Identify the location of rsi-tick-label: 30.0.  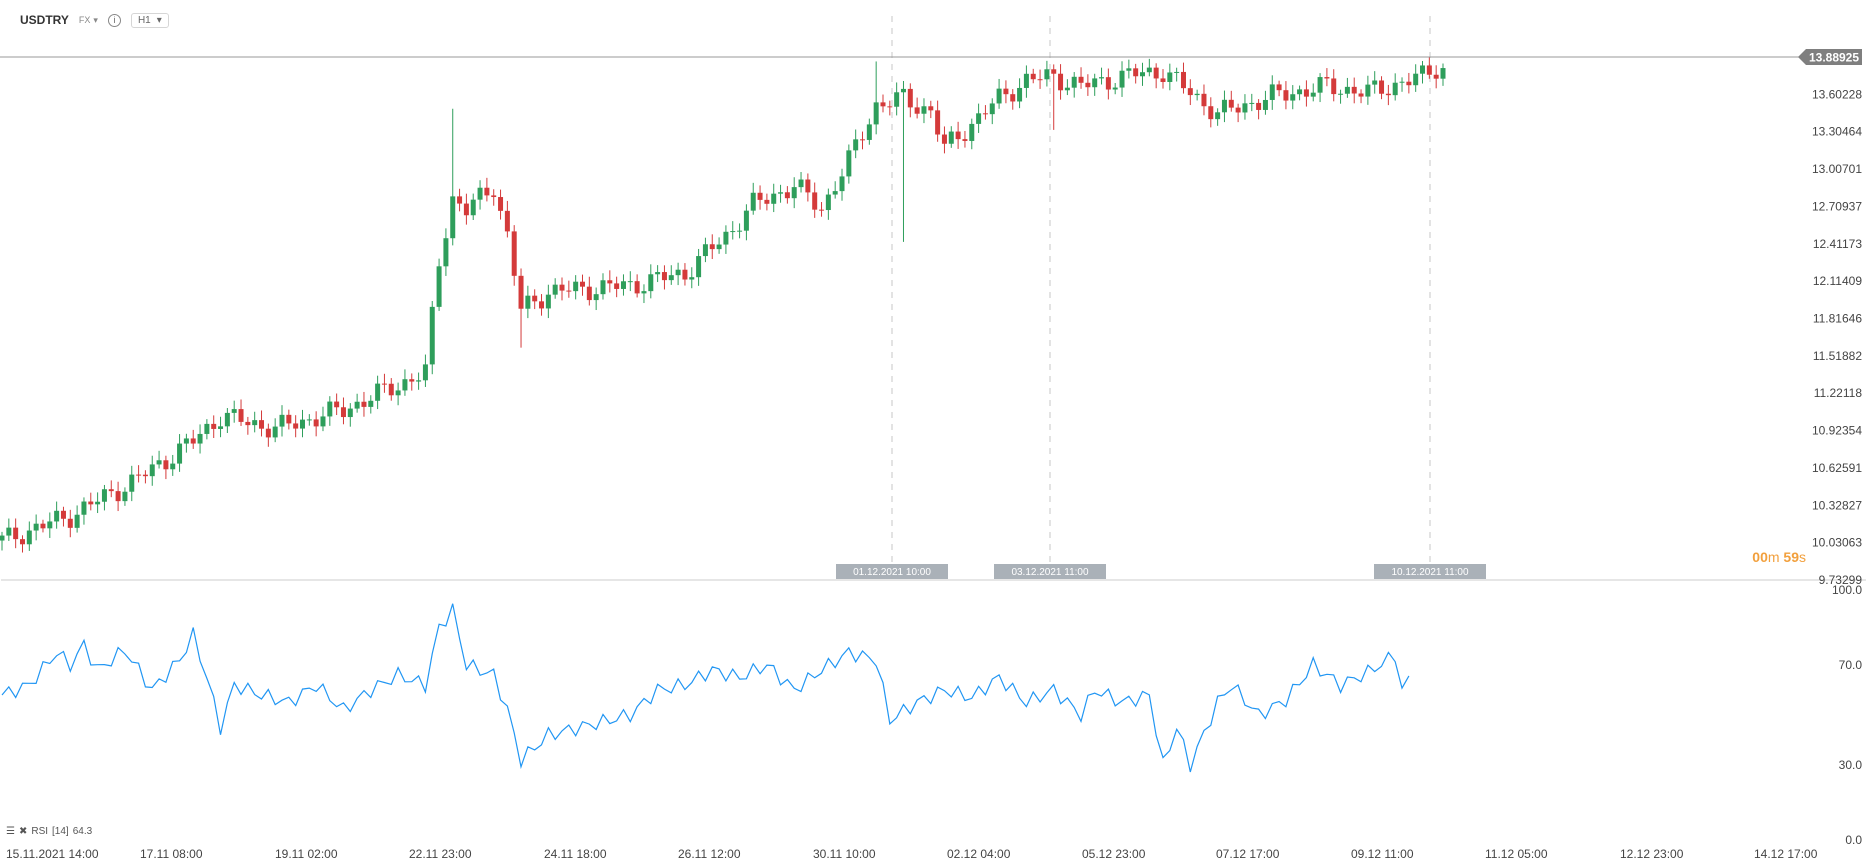
(1851, 765).